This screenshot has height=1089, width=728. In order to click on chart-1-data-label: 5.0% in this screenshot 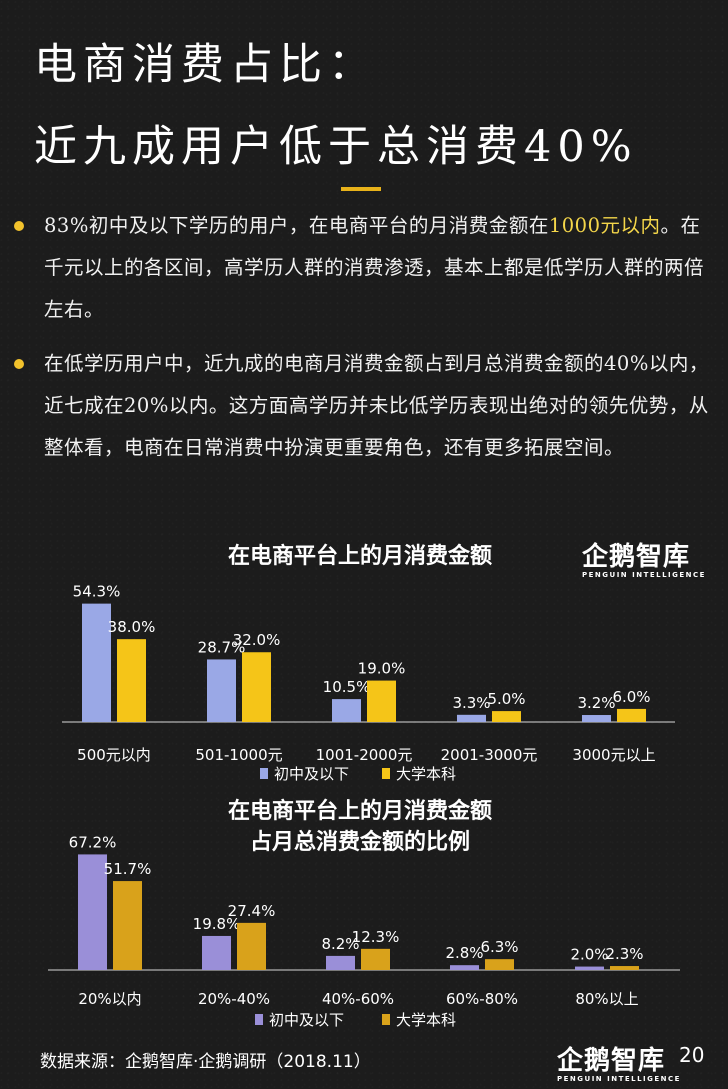, I will do `click(506, 699)`.